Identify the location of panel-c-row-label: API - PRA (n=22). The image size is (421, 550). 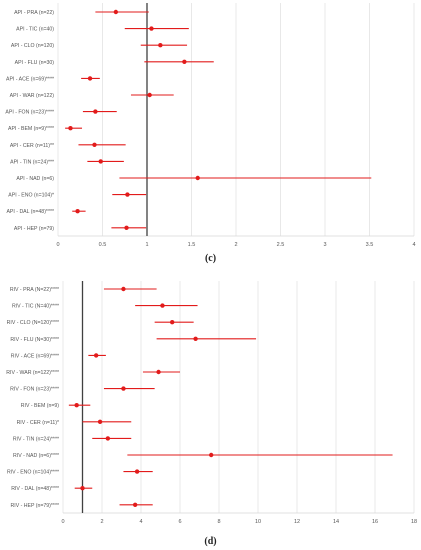
(34, 13).